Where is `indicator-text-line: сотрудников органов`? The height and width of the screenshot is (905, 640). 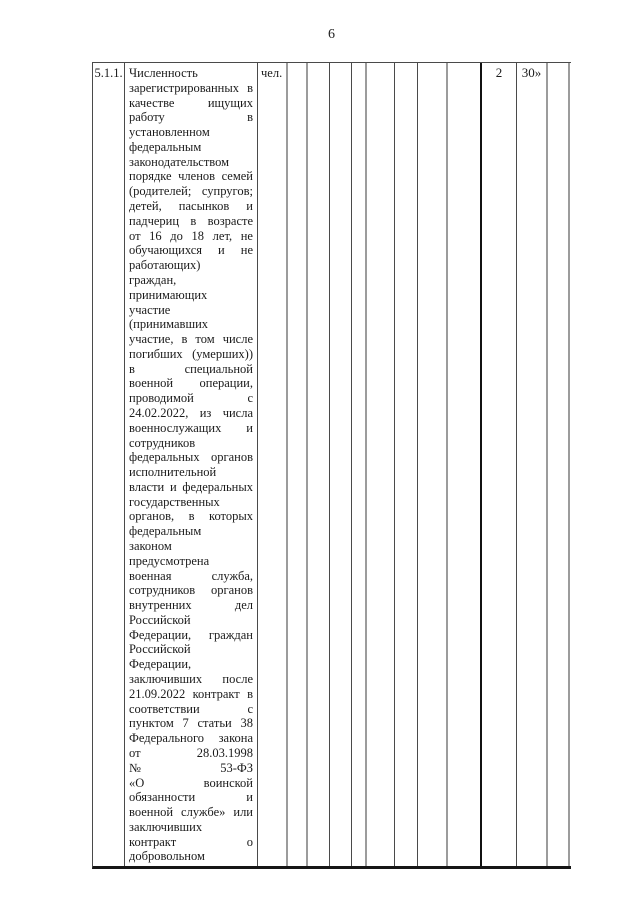 indicator-text-line: сотрудников органов is located at coordinates (191, 590).